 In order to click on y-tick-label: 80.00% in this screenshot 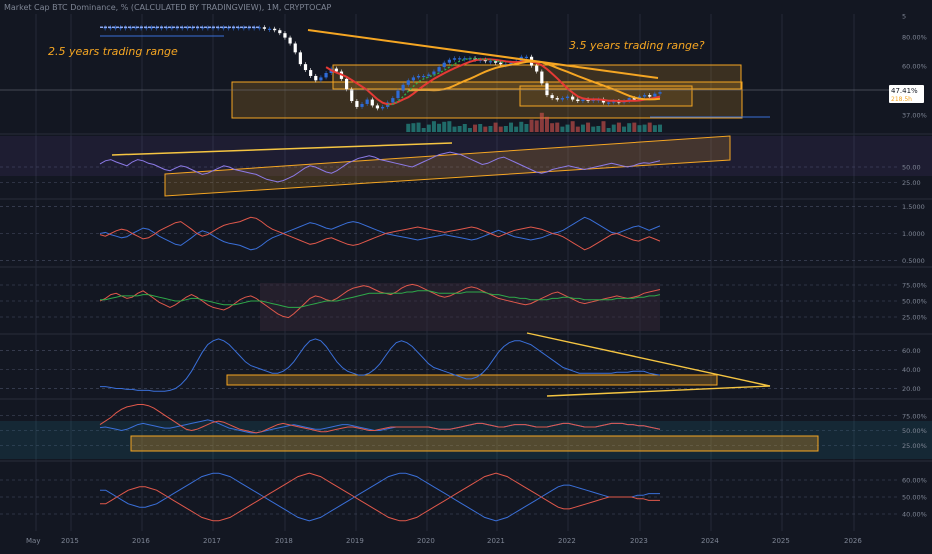, I will do `click(914, 38)`.